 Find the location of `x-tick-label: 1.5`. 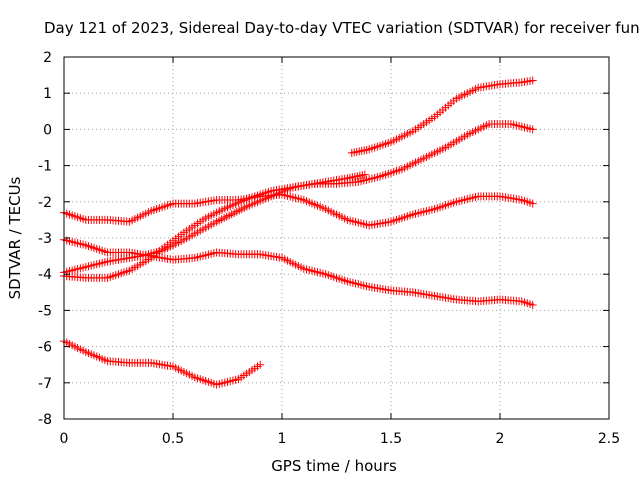

x-tick-label: 1.5 is located at coordinates (391, 439).